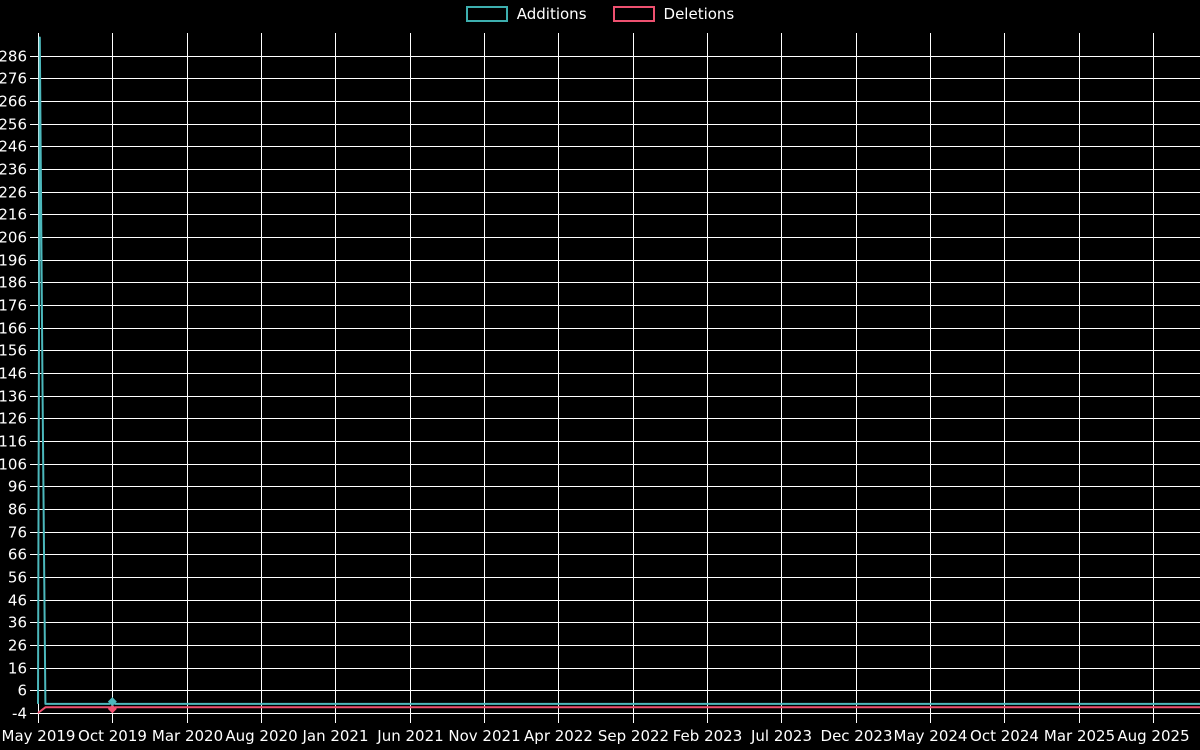 This screenshot has width=1200, height=750. Describe the element at coordinates (17, 646) in the screenshot. I see `y-tick-label: 26` at that location.